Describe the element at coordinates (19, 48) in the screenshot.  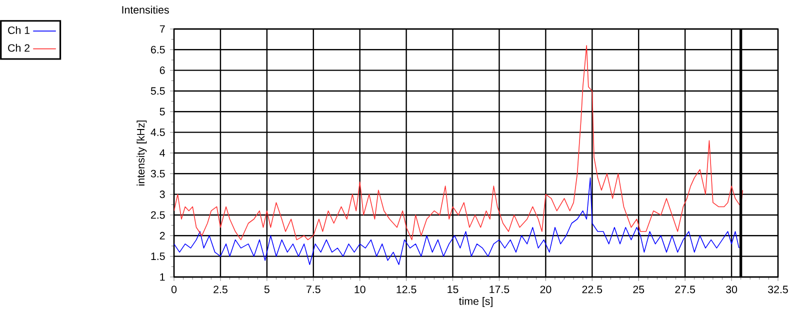
I see `legend-label: Ch 2` at that location.